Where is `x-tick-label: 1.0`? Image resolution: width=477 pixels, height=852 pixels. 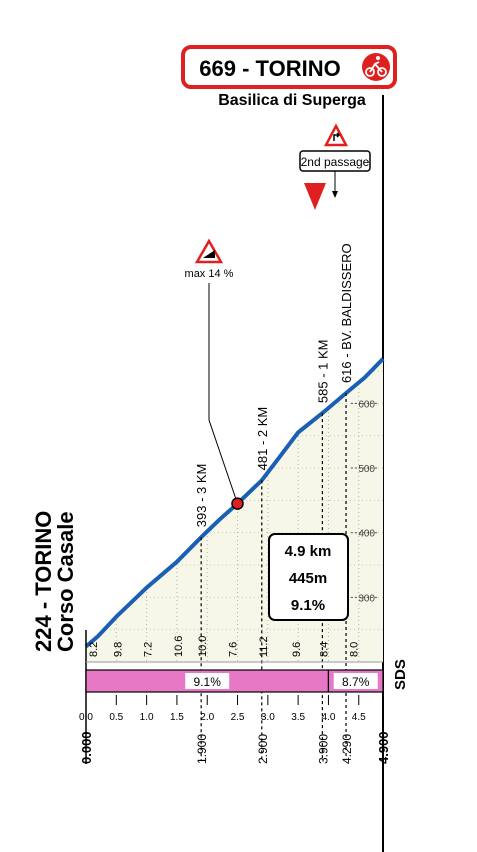
x-tick-label: 1.0 is located at coordinates (147, 717).